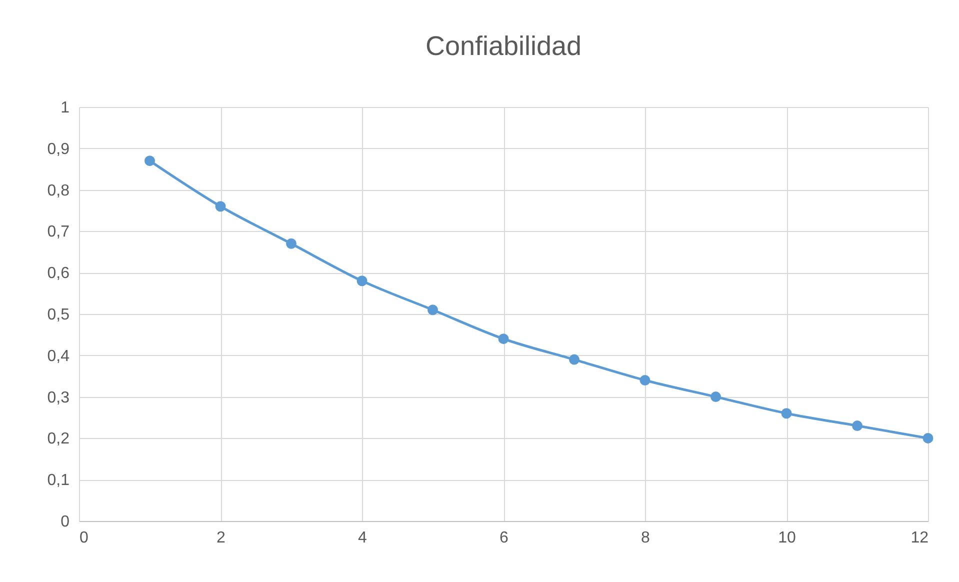  What do you see at coordinates (221, 538) in the screenshot?
I see `x-tick-label: 2` at bounding box center [221, 538].